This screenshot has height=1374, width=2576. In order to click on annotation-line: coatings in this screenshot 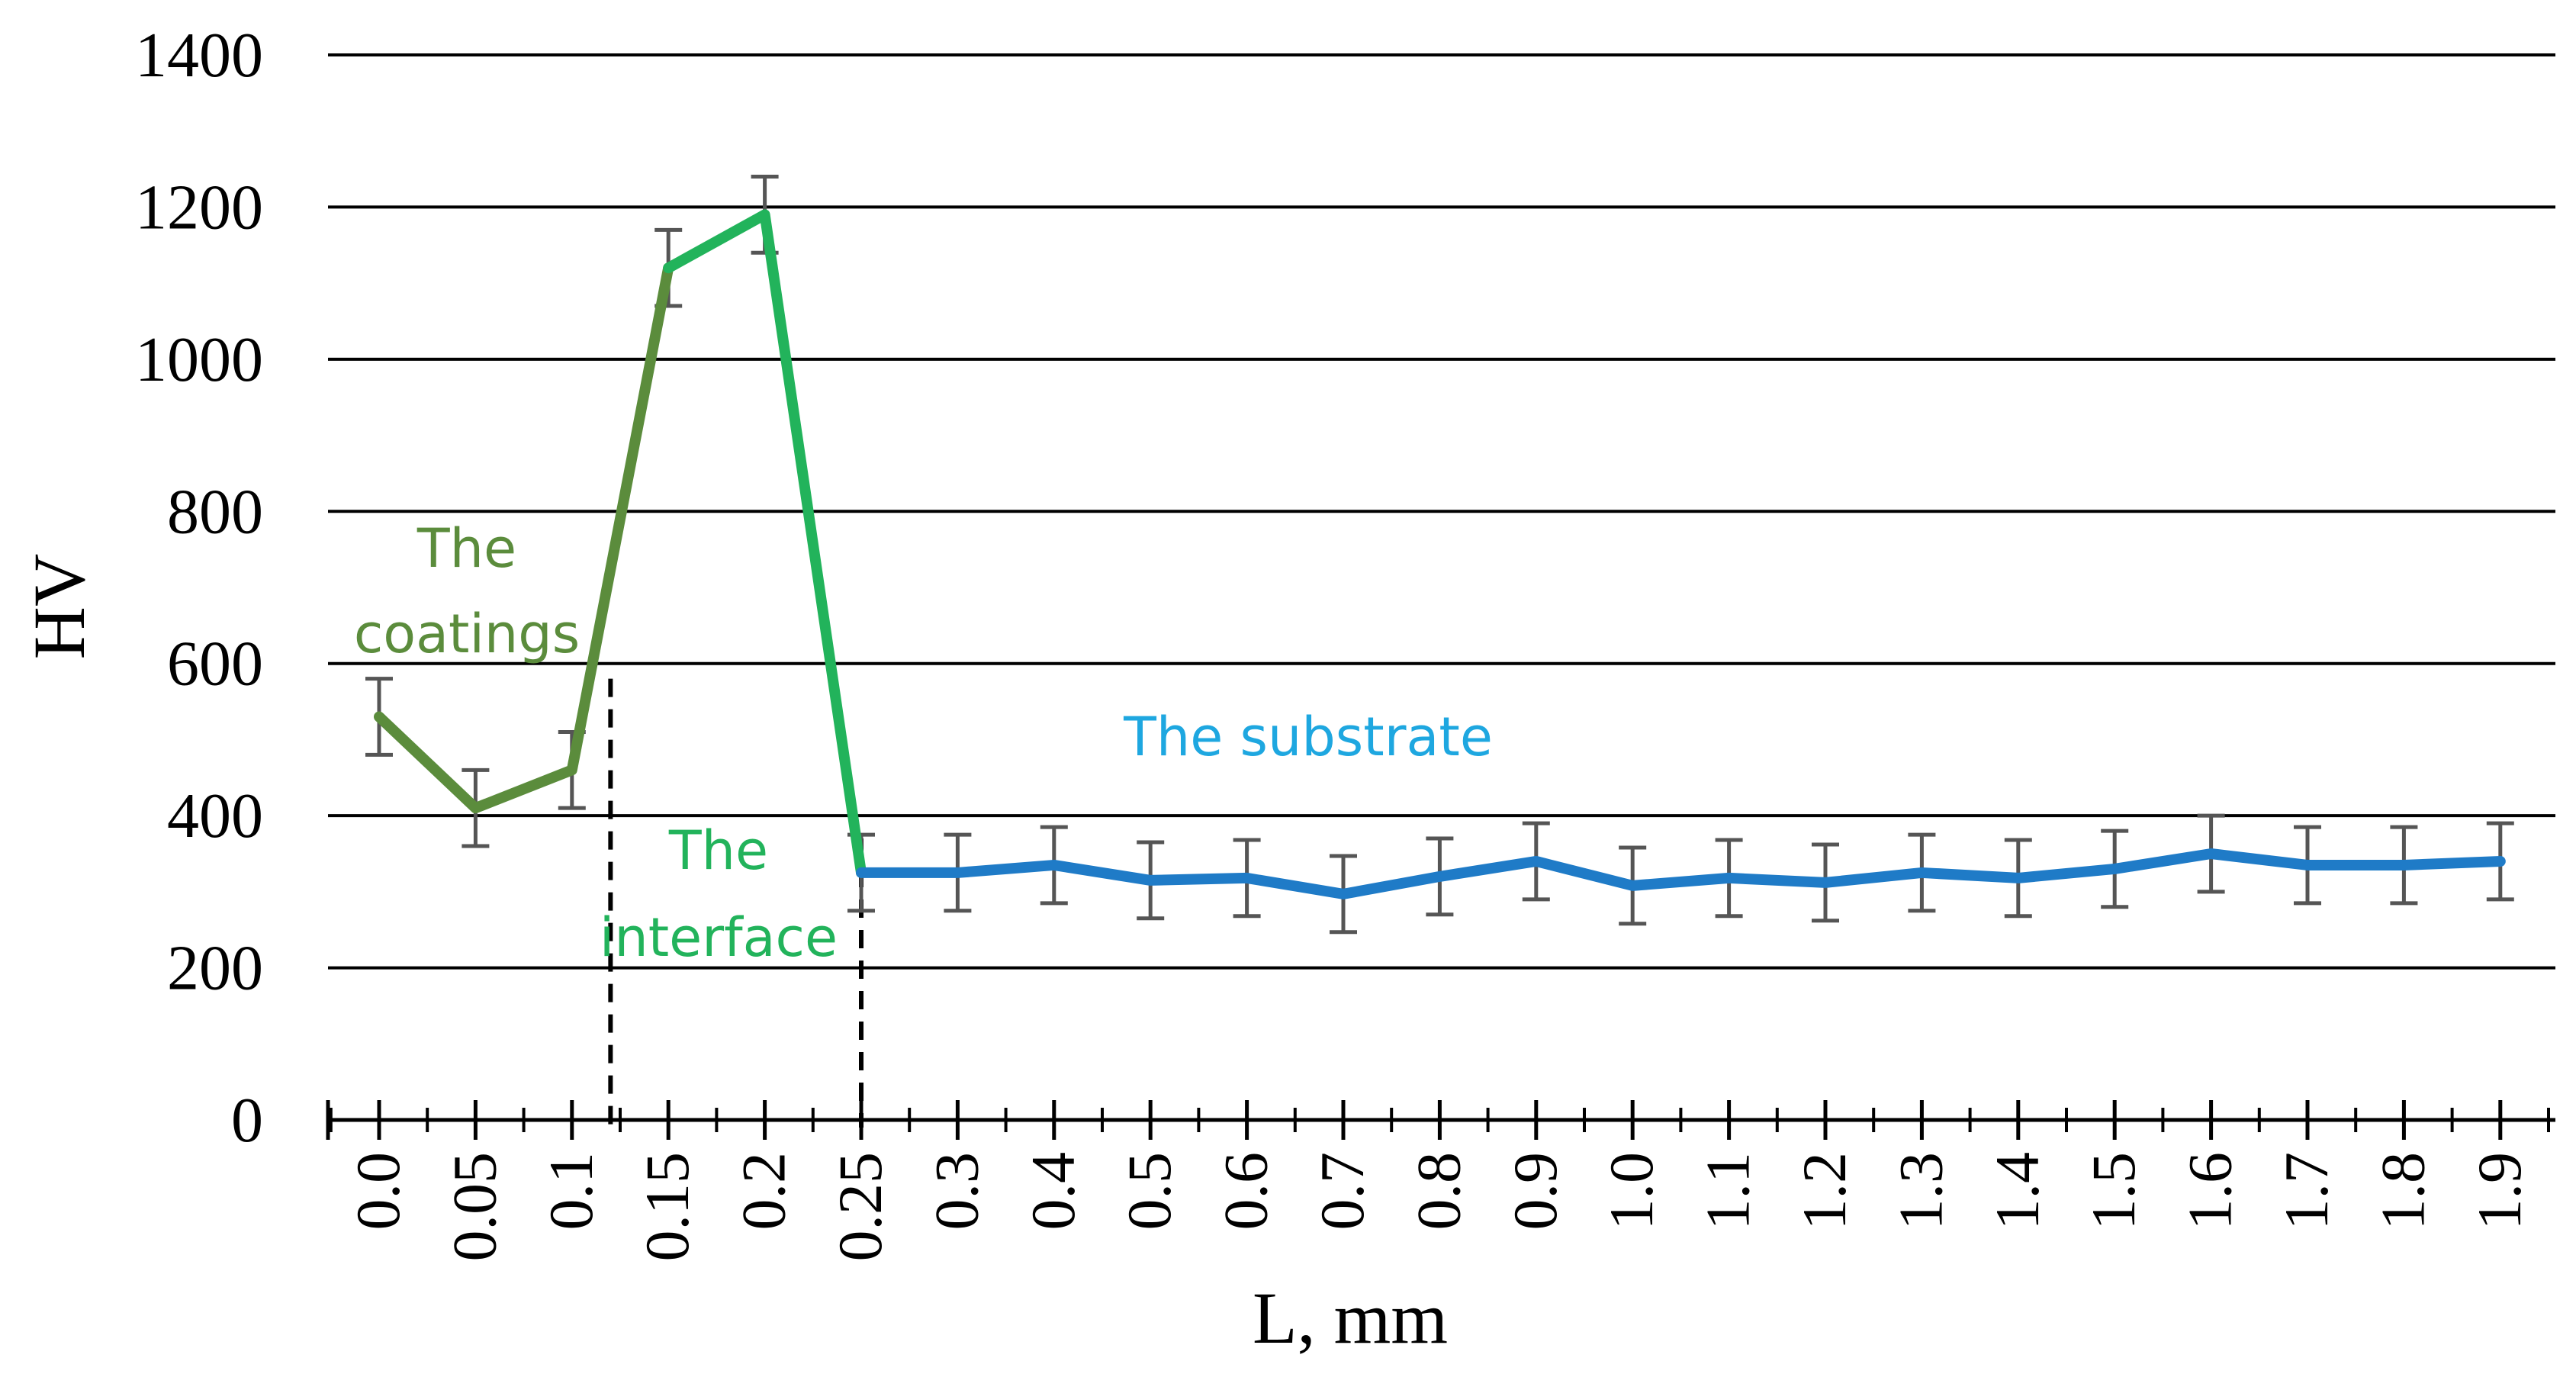, I will do `click(467, 634)`.